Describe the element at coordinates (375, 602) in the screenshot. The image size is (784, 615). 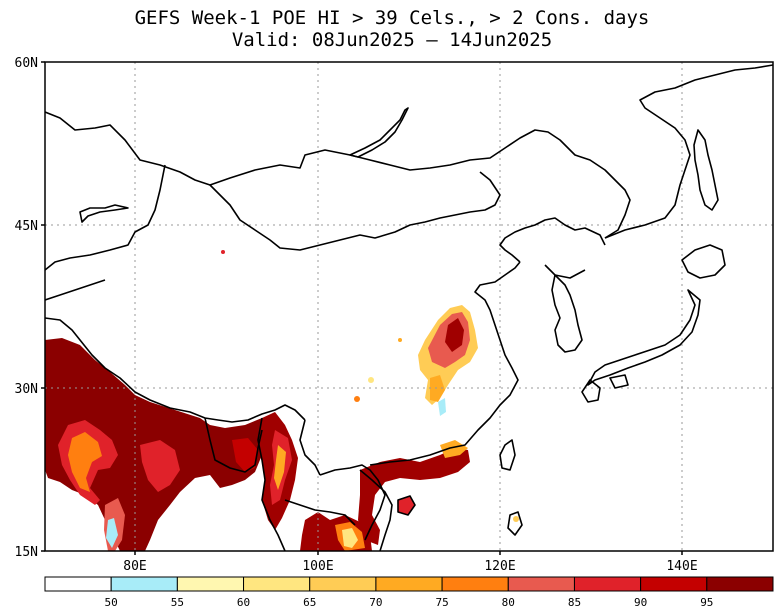
I see `colorbar-tick-label-4: 70` at that location.